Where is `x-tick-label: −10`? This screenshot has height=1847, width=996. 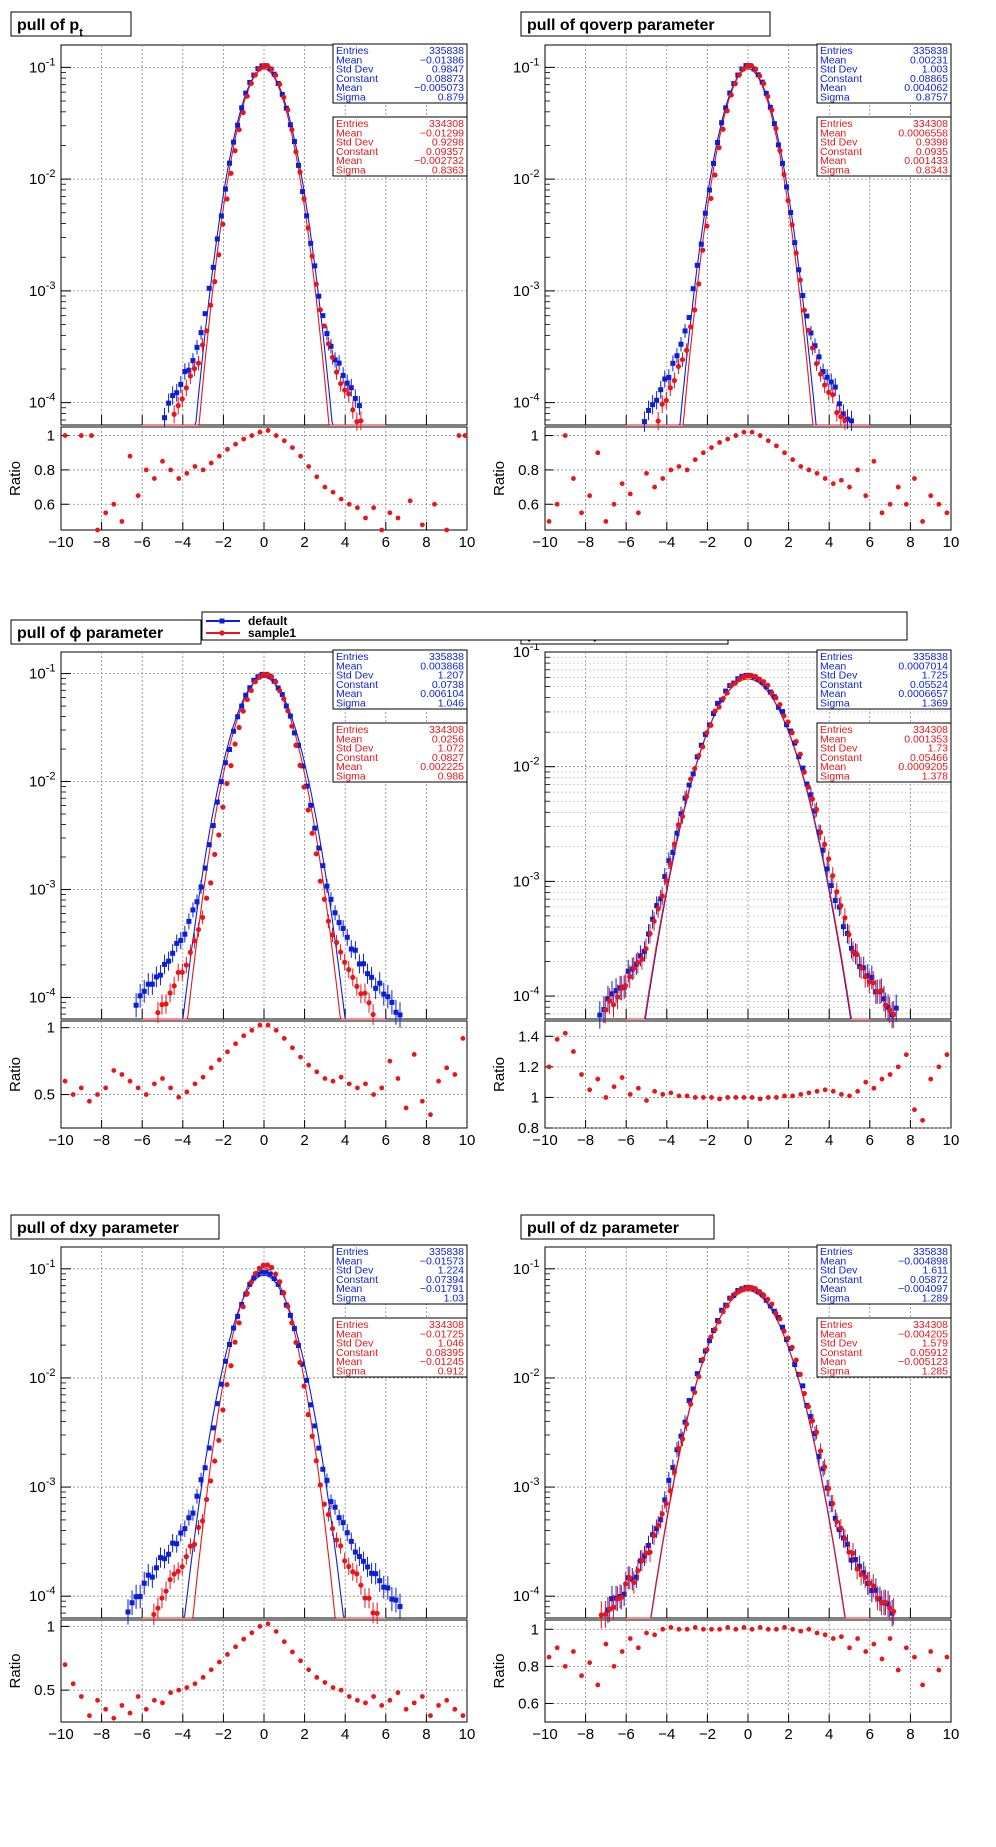
x-tick-label: −10 is located at coordinates (60, 542).